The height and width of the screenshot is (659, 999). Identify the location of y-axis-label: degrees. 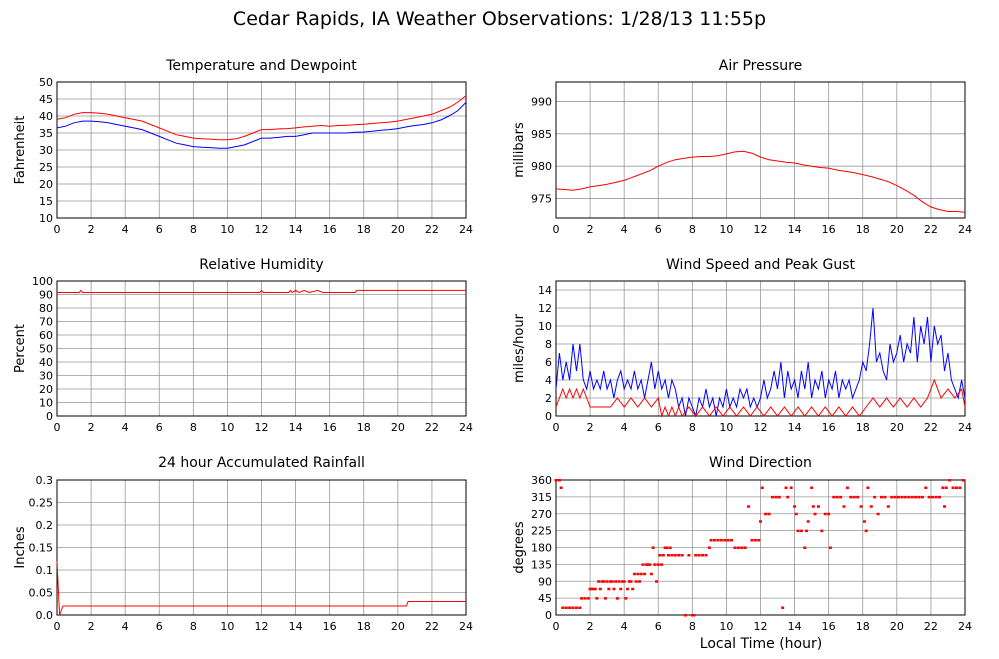
(519, 547).